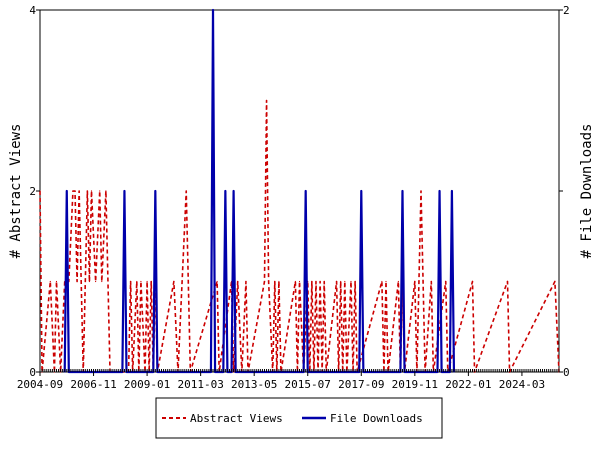 The height and width of the screenshot is (450, 600). I want to click on legend-box, so click(299, 418).